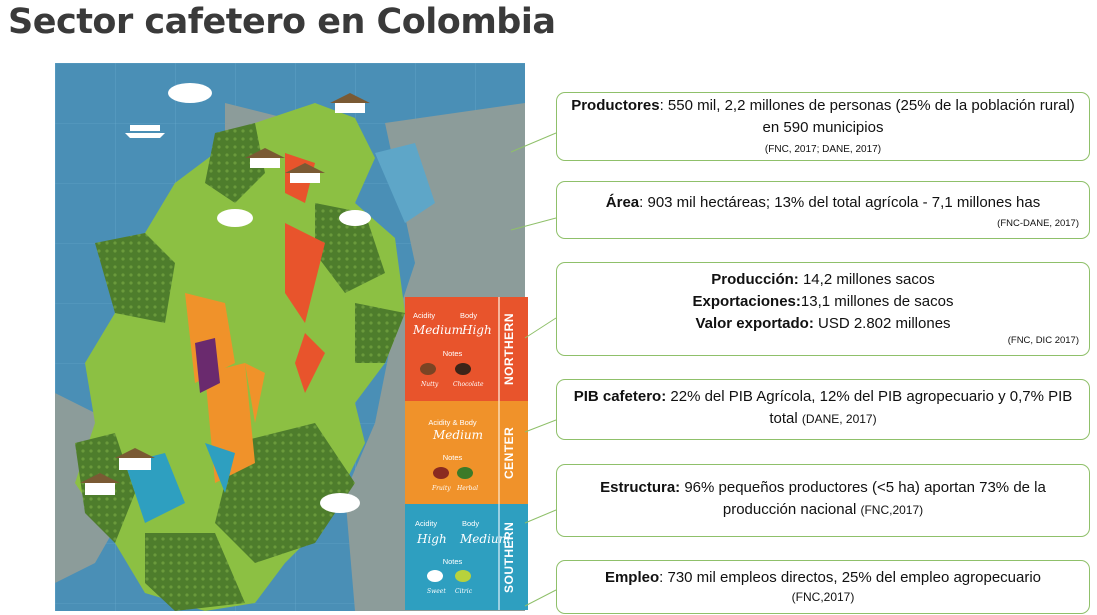  I want to click on connector-empleo, so click(540, 598).